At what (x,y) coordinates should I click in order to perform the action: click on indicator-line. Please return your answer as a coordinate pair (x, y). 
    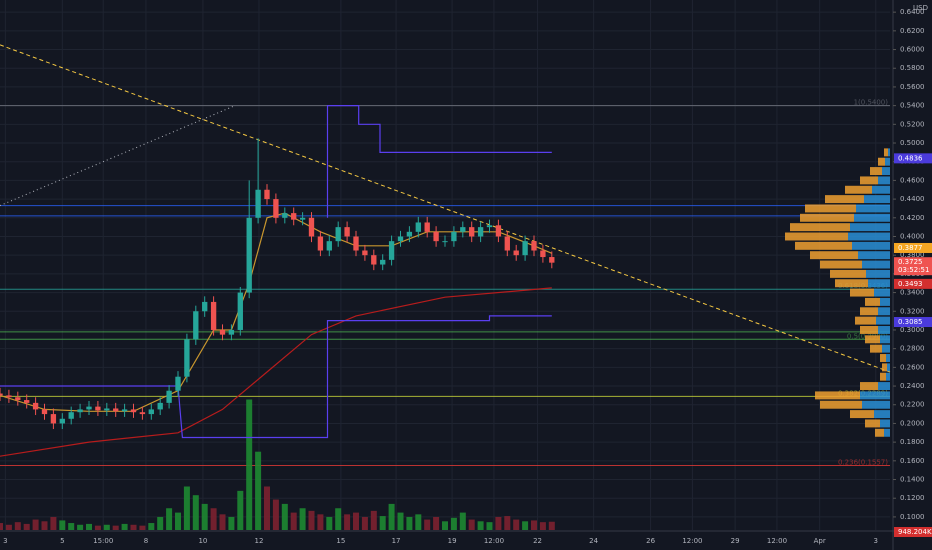
    Looking at the image, I should click on (439, 161).